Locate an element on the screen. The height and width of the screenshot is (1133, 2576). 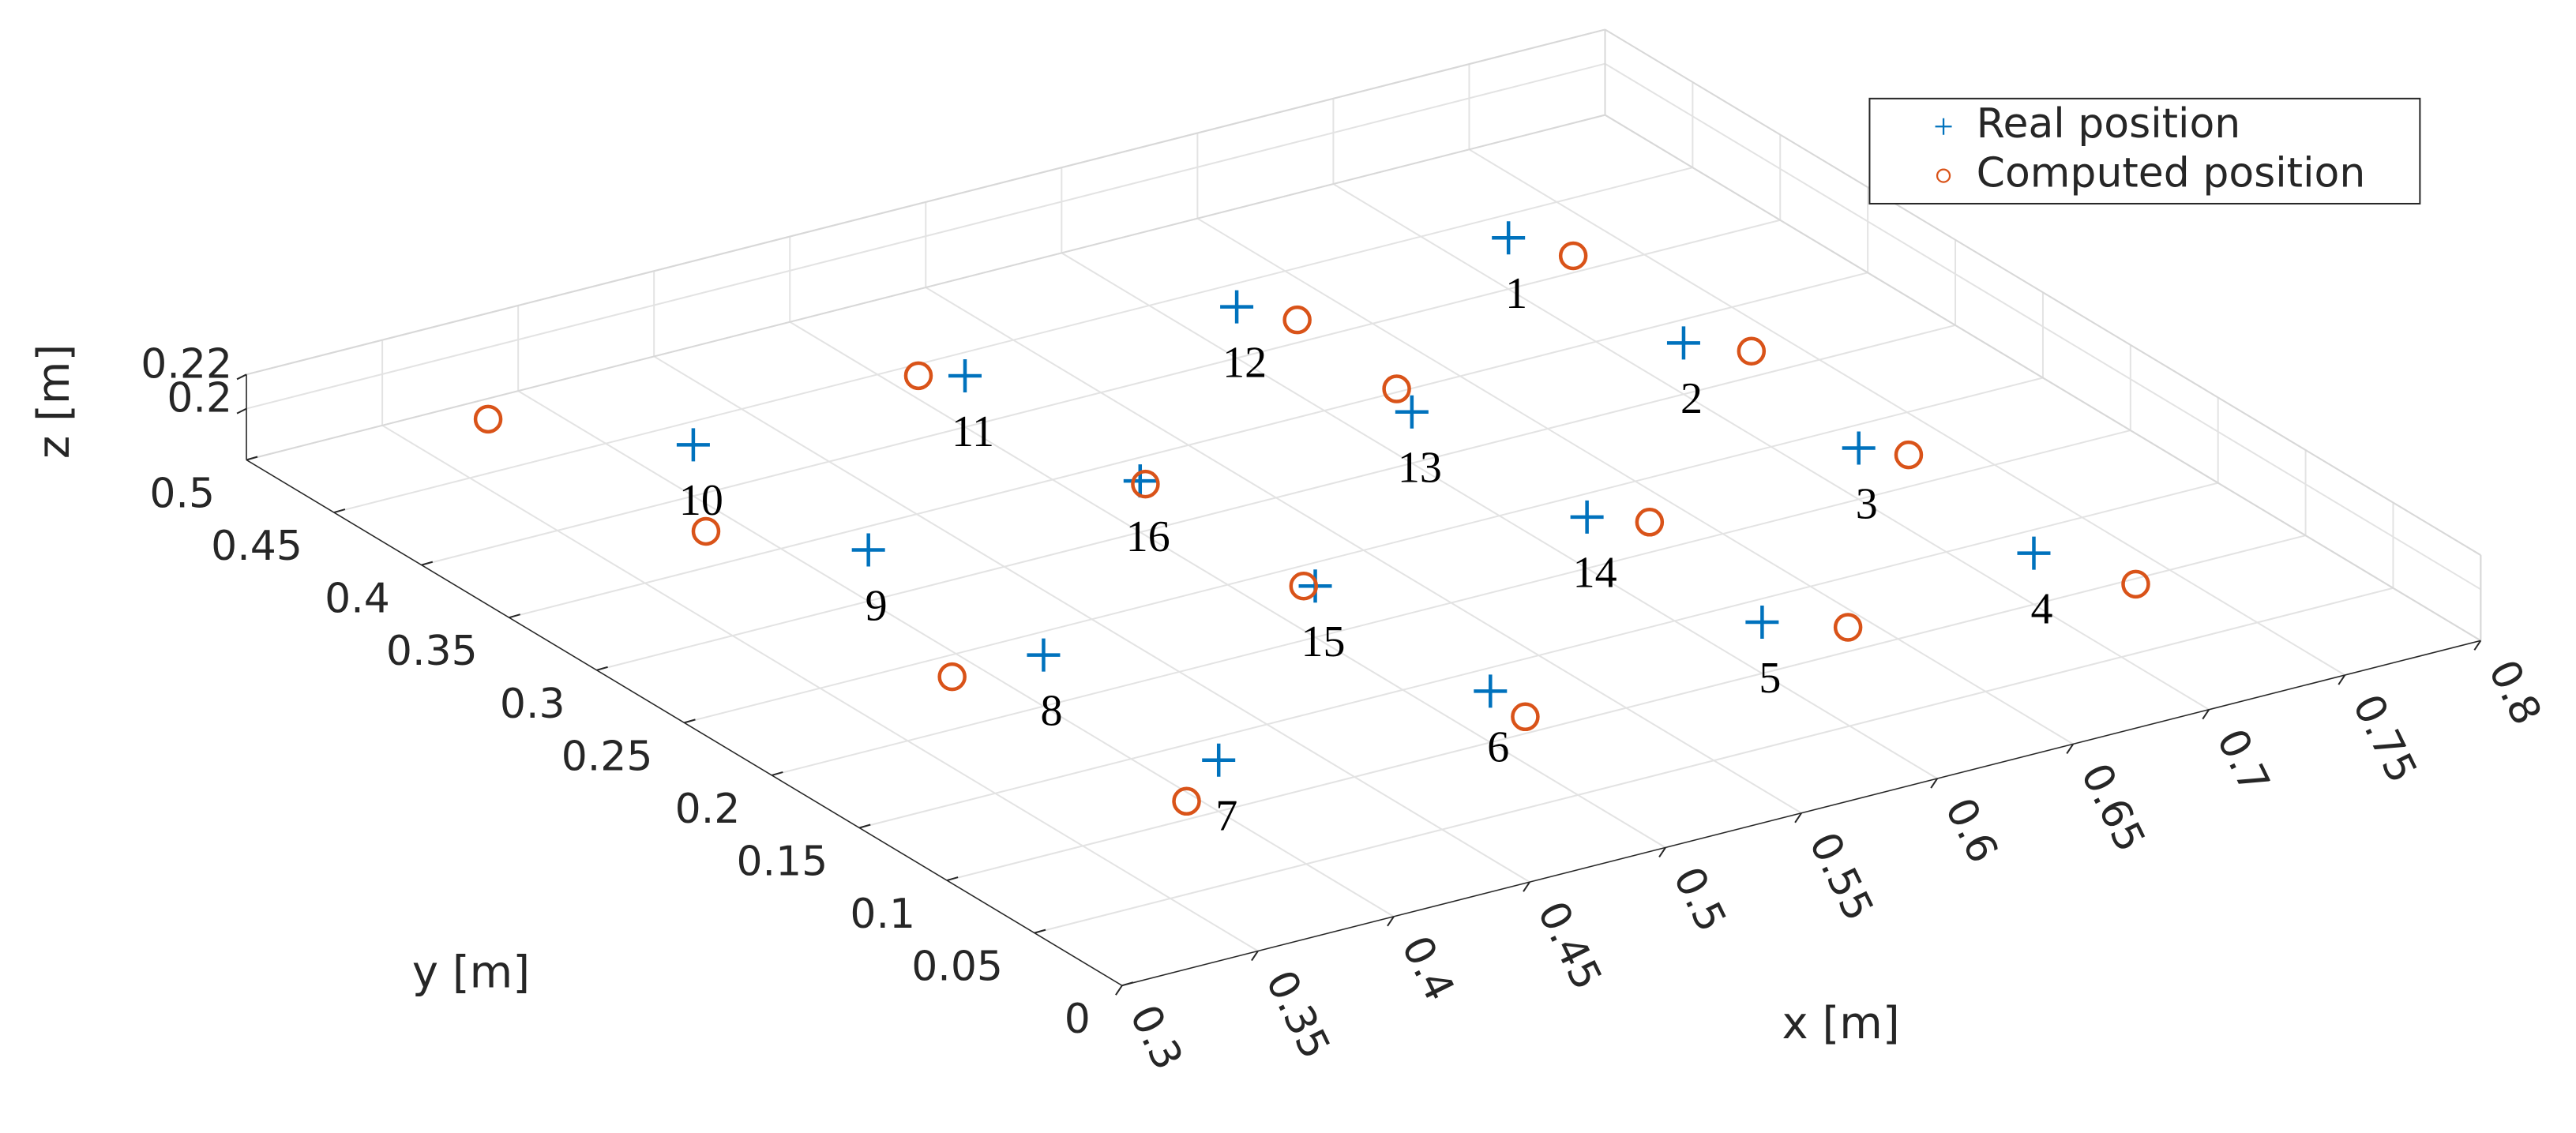
x-tick-label: 0.65 is located at coordinates (2112, 807).